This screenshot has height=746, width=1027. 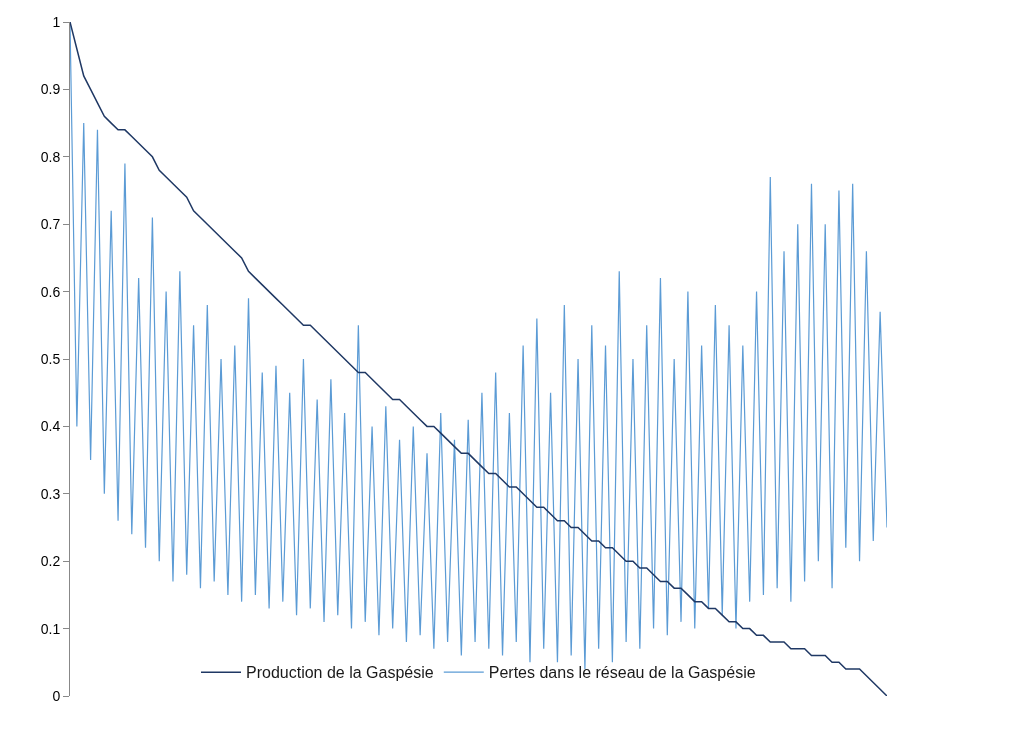 What do you see at coordinates (50, 628) in the screenshot?
I see `y-tick-label: 0.1` at bounding box center [50, 628].